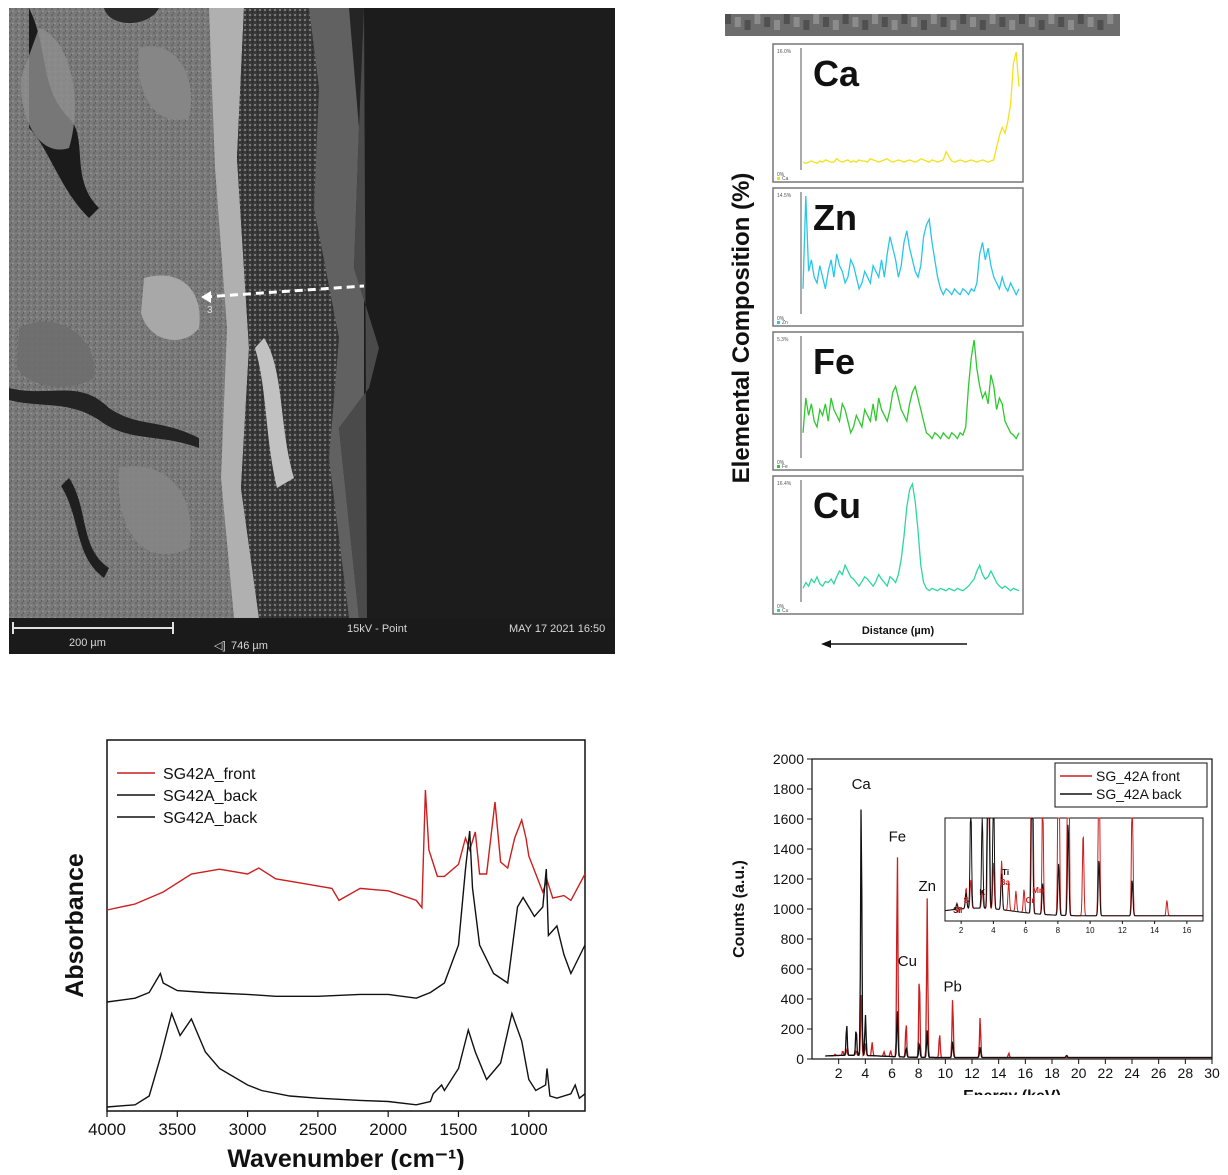 The width and height of the screenshot is (1228, 1175). I want to click on eds-x-tick-label: 26, so click(1159, 1073).